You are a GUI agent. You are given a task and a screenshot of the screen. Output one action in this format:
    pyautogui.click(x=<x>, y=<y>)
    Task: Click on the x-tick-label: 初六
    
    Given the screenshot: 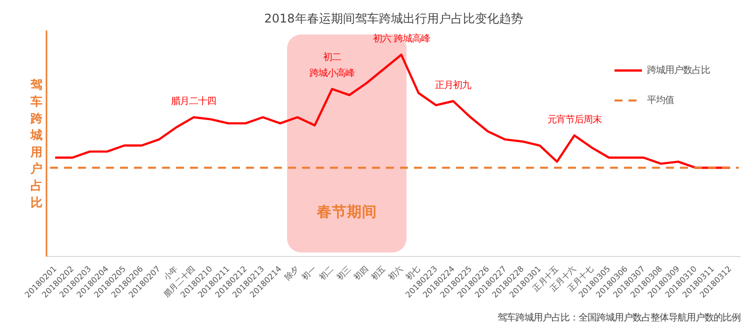 What is the action you would take?
    pyautogui.click(x=395, y=273)
    